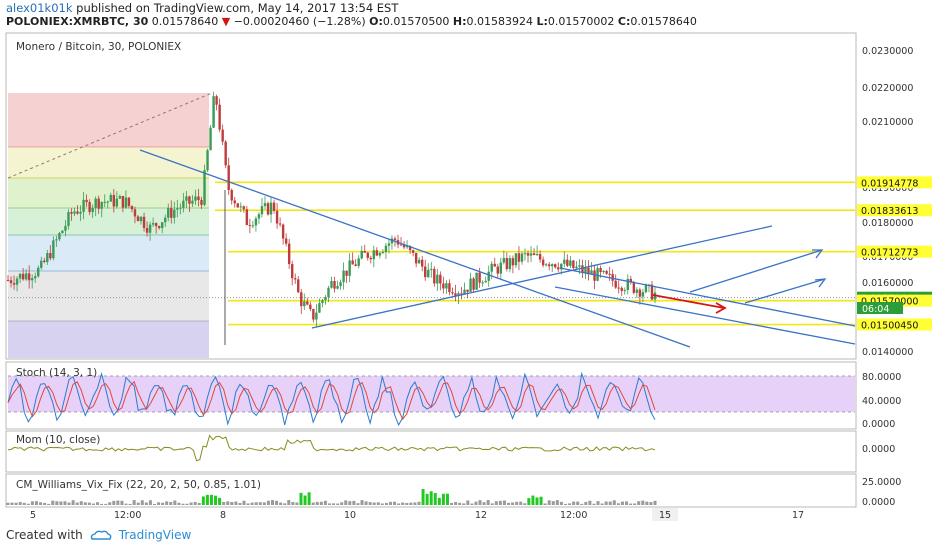  What do you see at coordinates (331, 399) in the screenshot?
I see `stoch-k-line` at bounding box center [331, 399].